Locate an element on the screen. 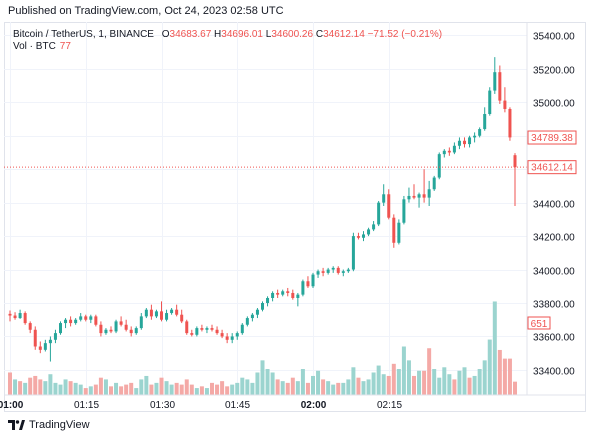 Image resolution: width=590 pixels, height=440 pixels. tradingview-brand: TradingView is located at coordinates (49, 425).